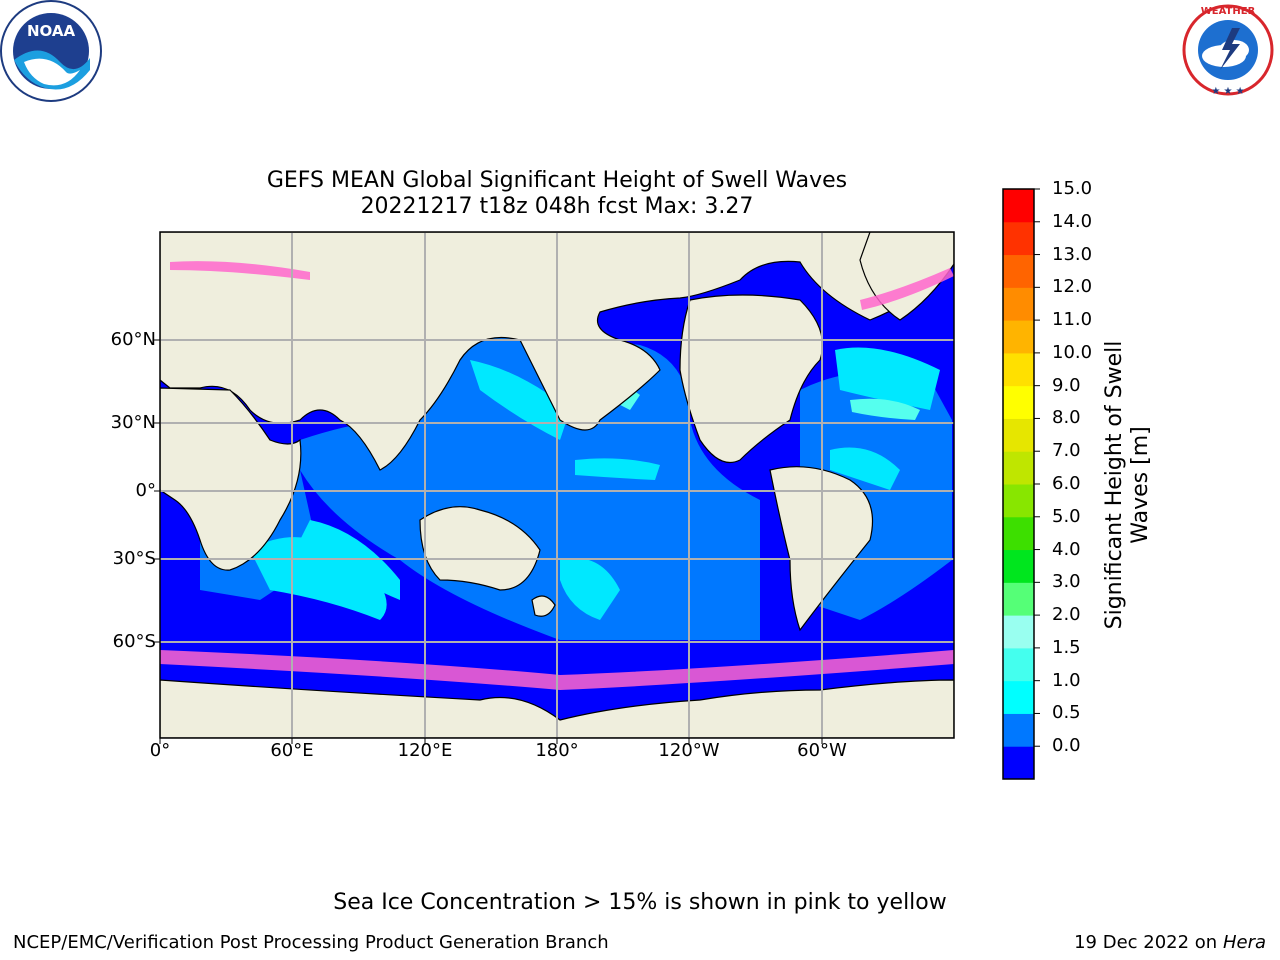 This screenshot has height=960, width=1280. Describe the element at coordinates (557, 750) in the screenshot. I see `lon-label-180: 180°` at that location.